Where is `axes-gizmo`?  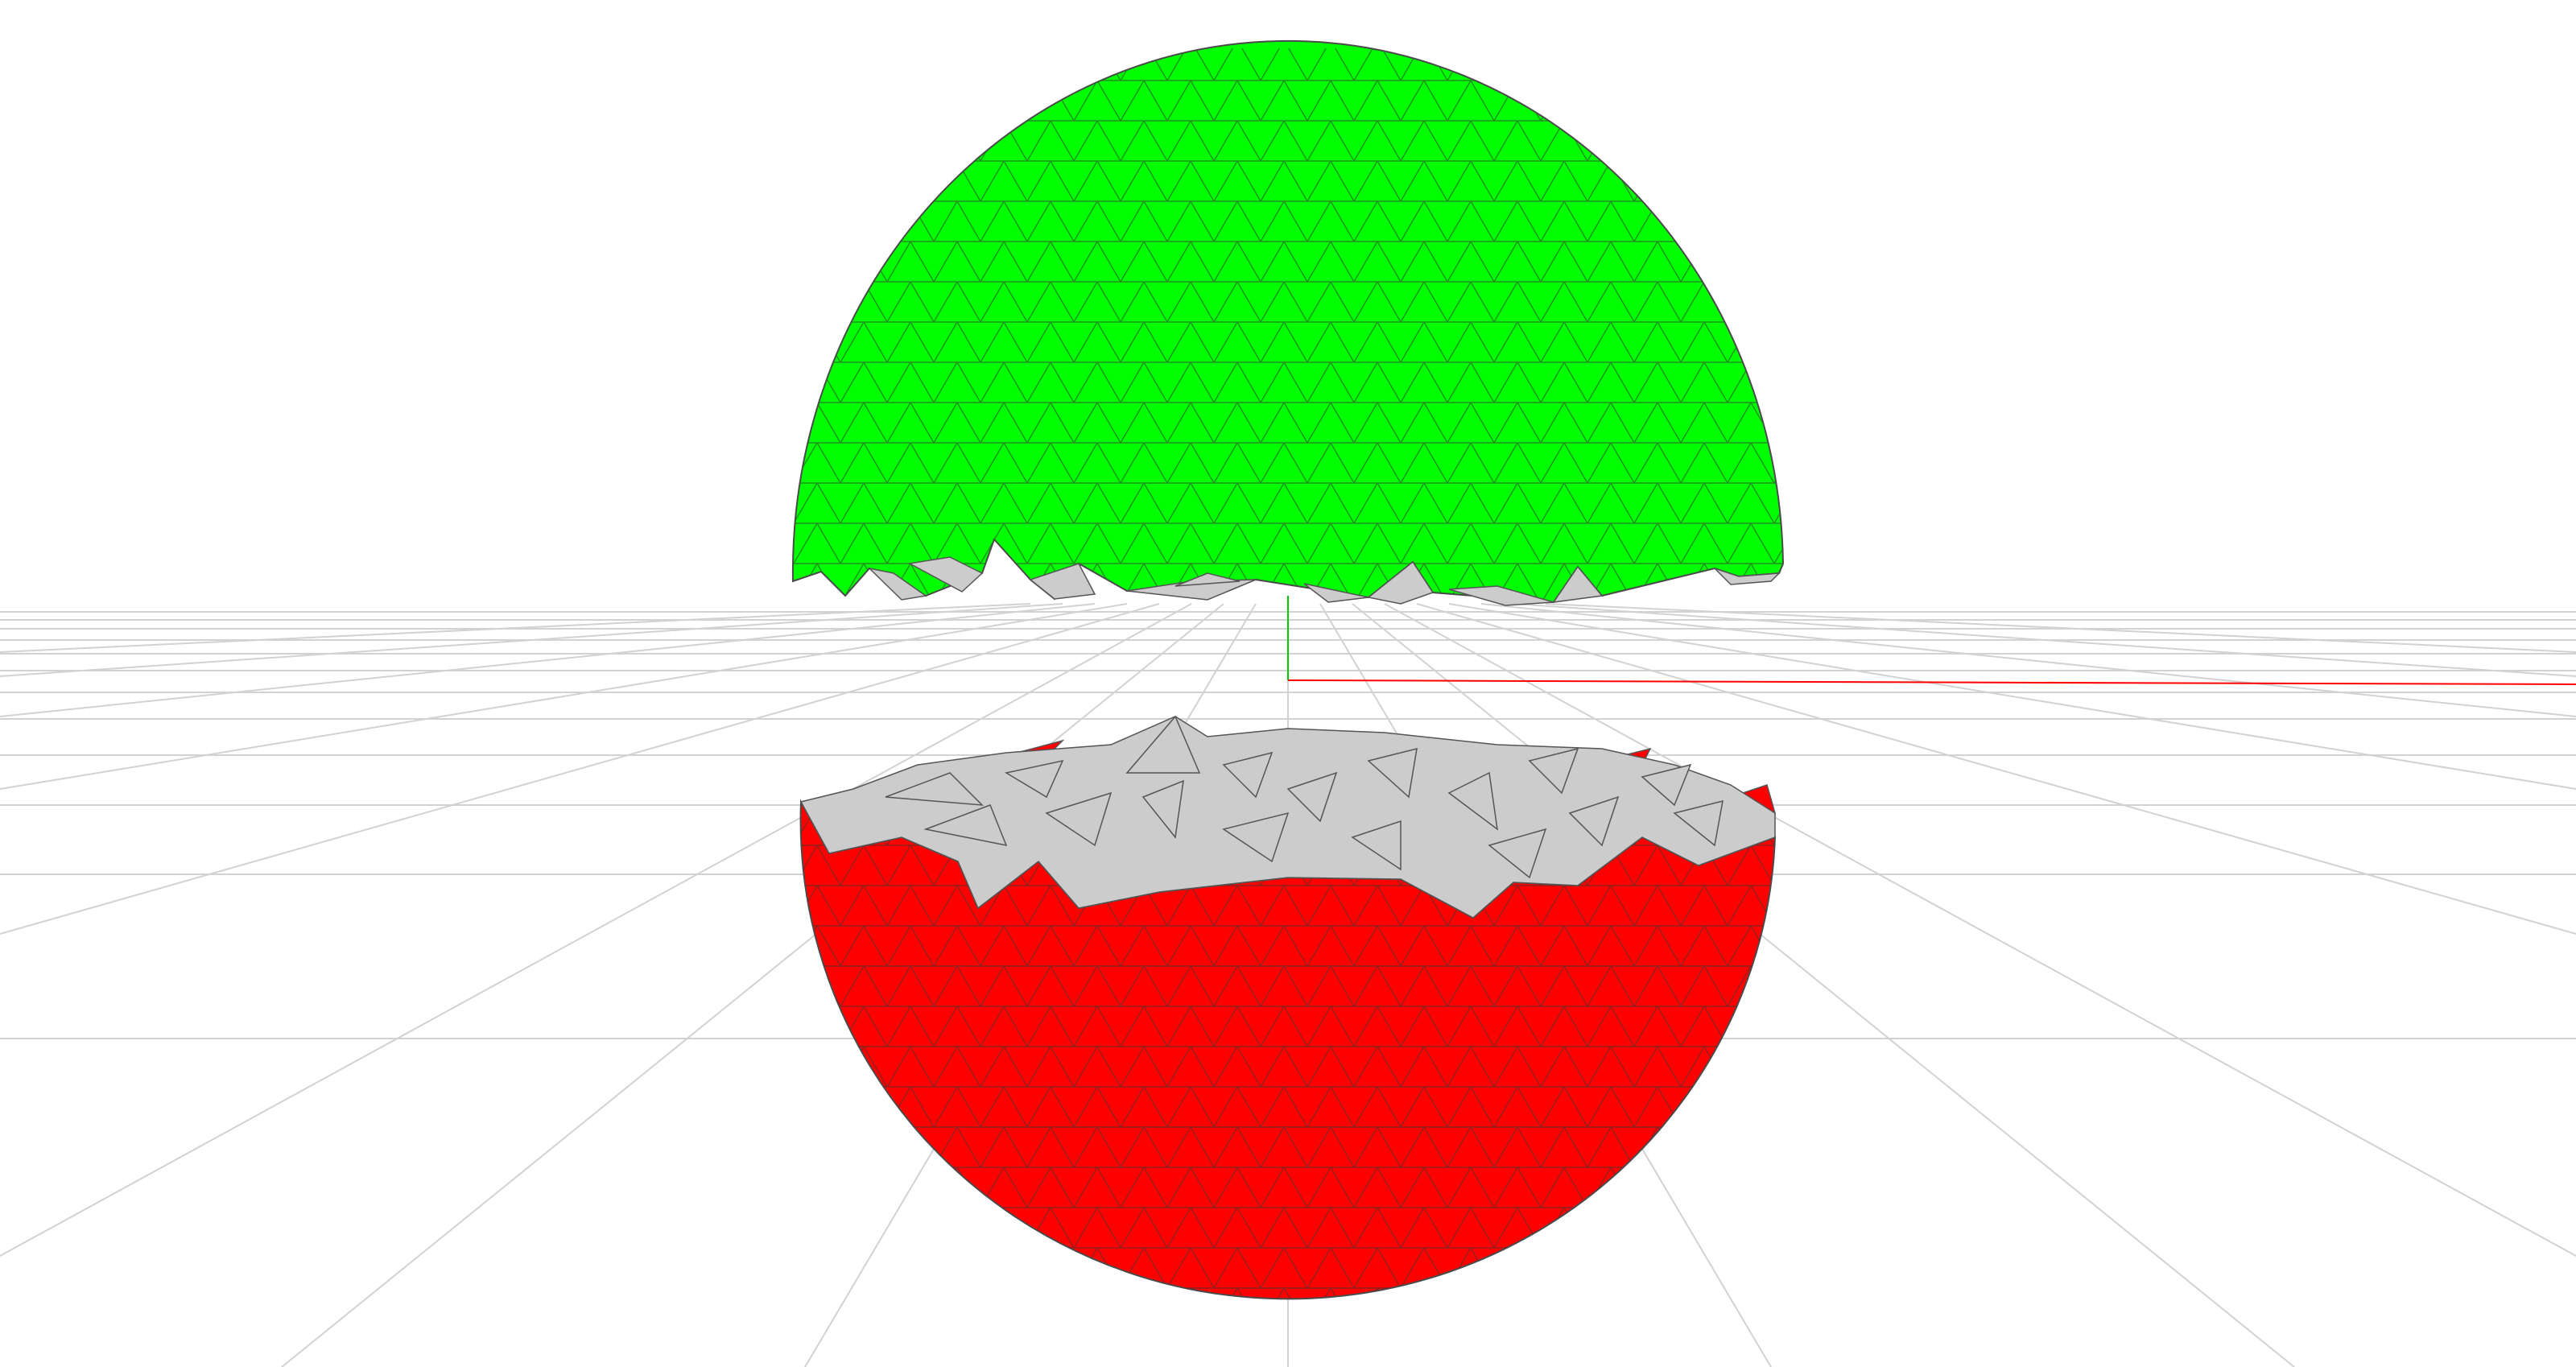
axes-gizmo is located at coordinates (1932, 640).